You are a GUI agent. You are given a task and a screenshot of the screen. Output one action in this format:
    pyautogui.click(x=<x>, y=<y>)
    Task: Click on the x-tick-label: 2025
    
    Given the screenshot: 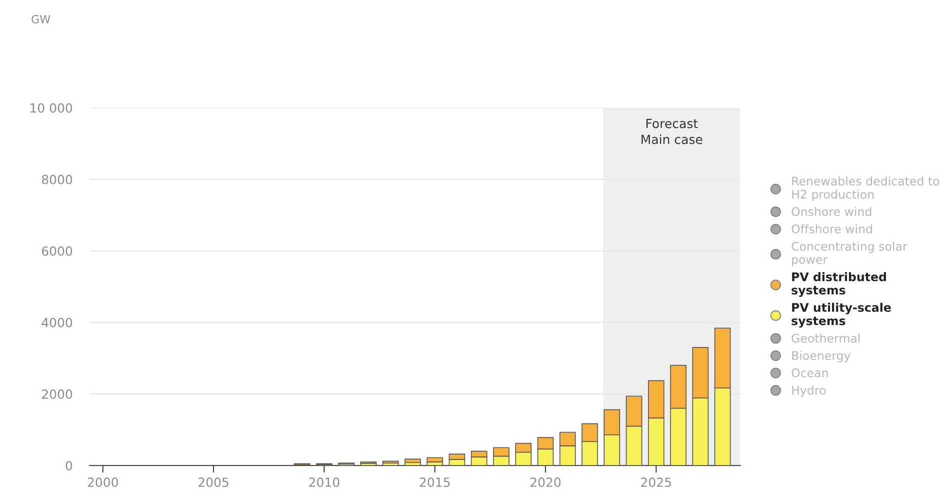 What is the action you would take?
    pyautogui.click(x=656, y=482)
    